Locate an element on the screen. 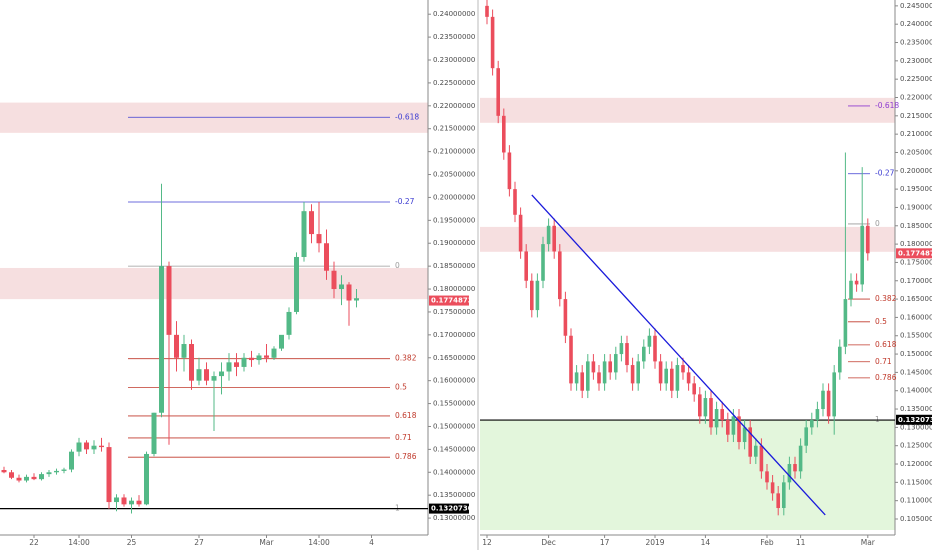 The height and width of the screenshot is (550, 932). y-tick-label: 0.23500000 is located at coordinates (916, 43).